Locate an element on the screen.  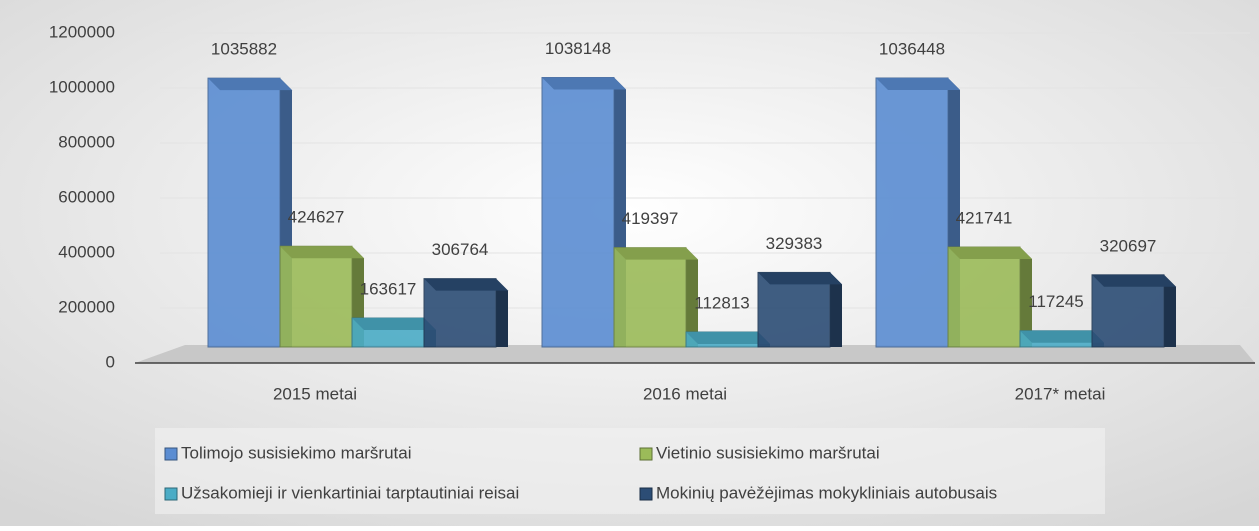
y-tick-label: 400000 is located at coordinates (86, 251).